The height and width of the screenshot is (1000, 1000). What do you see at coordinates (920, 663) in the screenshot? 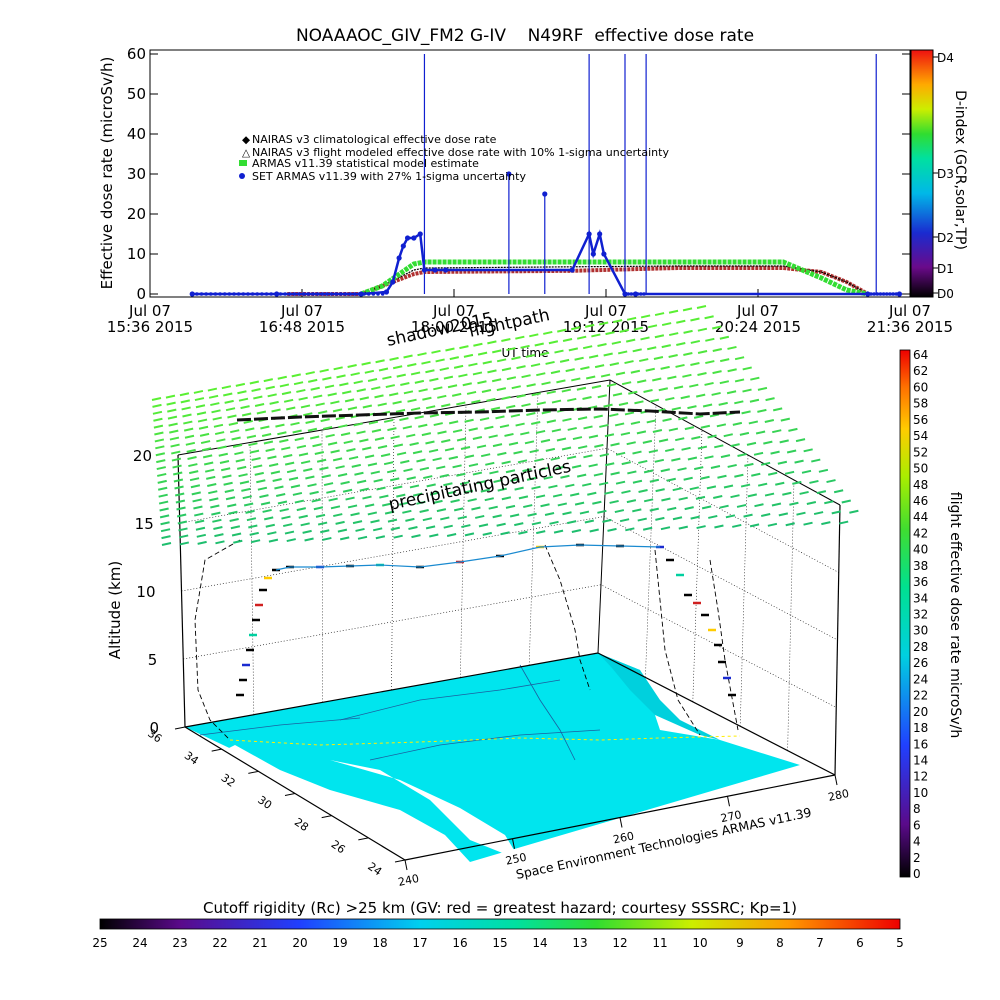
I see `dose-rate-tick-label: 26` at bounding box center [920, 663].